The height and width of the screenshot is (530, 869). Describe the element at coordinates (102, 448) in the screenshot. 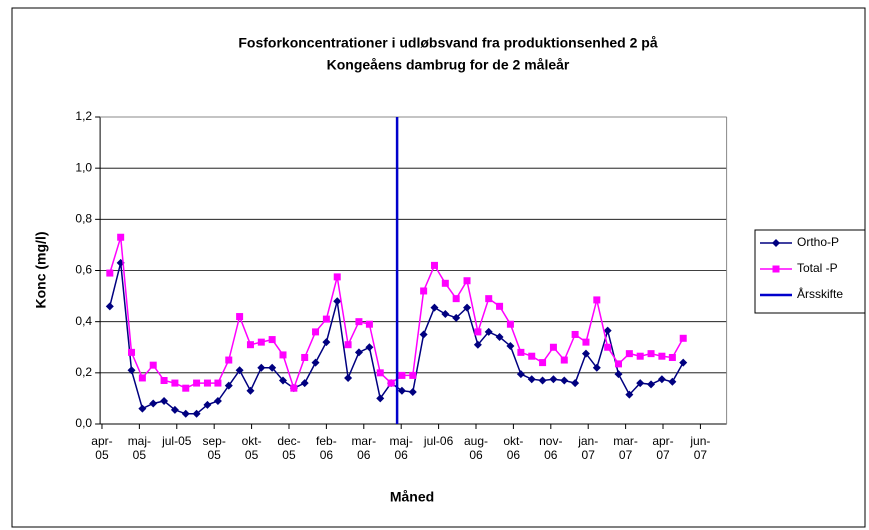

I see `x-tick-label: apr-05` at that location.